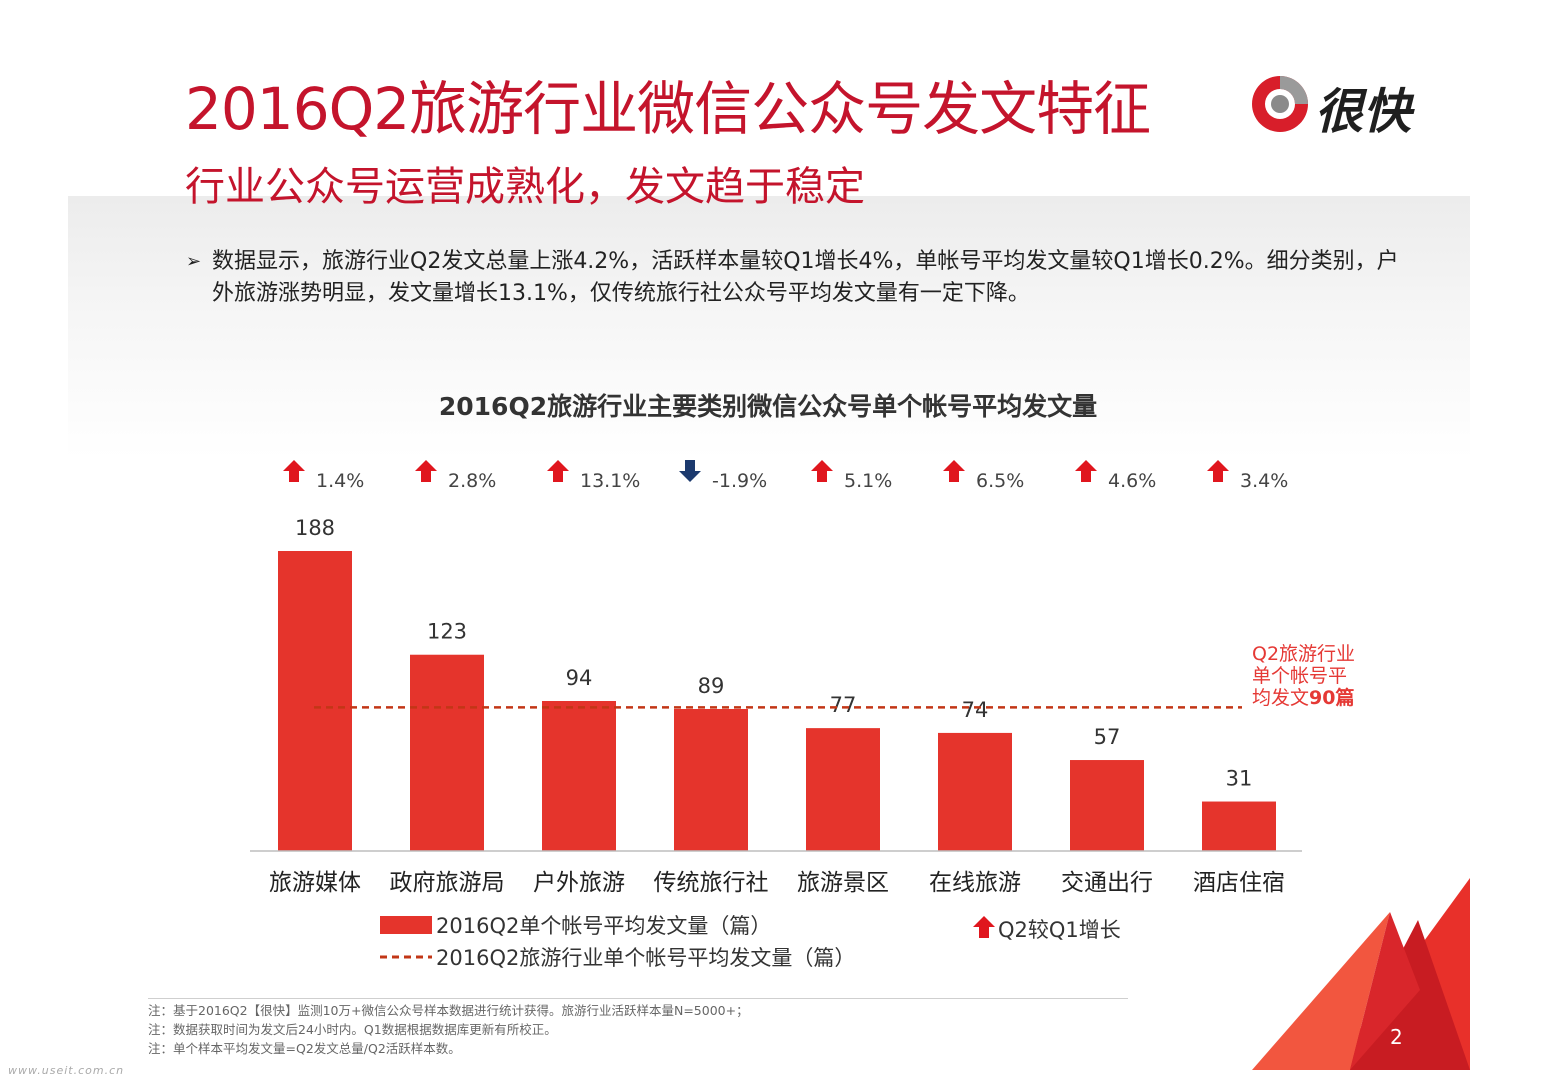 The width and height of the screenshot is (1543, 1091). I want to click on category-label: 政府旅游局, so click(447, 883).